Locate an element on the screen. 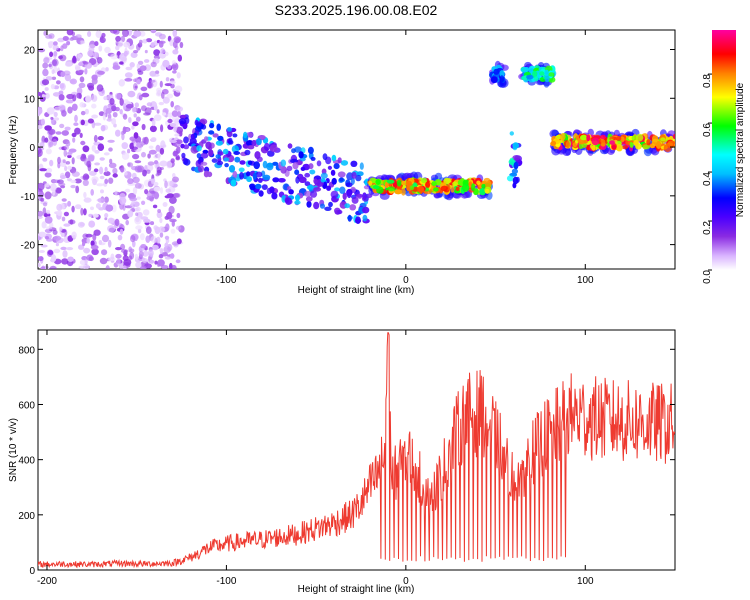 The height and width of the screenshot is (600, 750). heatmap-x-tick-label: -100 is located at coordinates (226, 280).